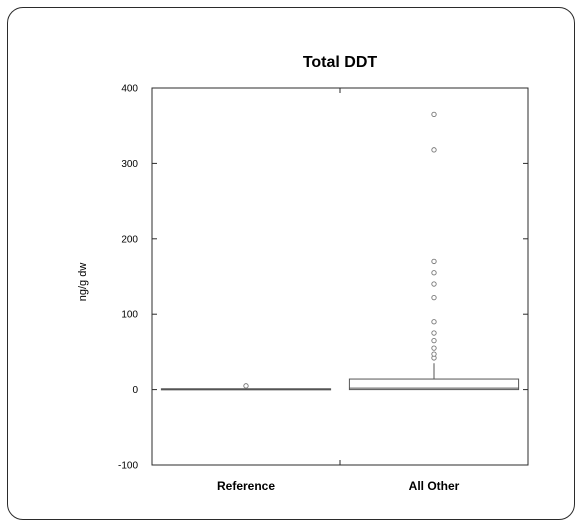 The image size is (582, 527). What do you see at coordinates (83, 282) in the screenshot?
I see `y-axis-label: ng/g dw` at bounding box center [83, 282].